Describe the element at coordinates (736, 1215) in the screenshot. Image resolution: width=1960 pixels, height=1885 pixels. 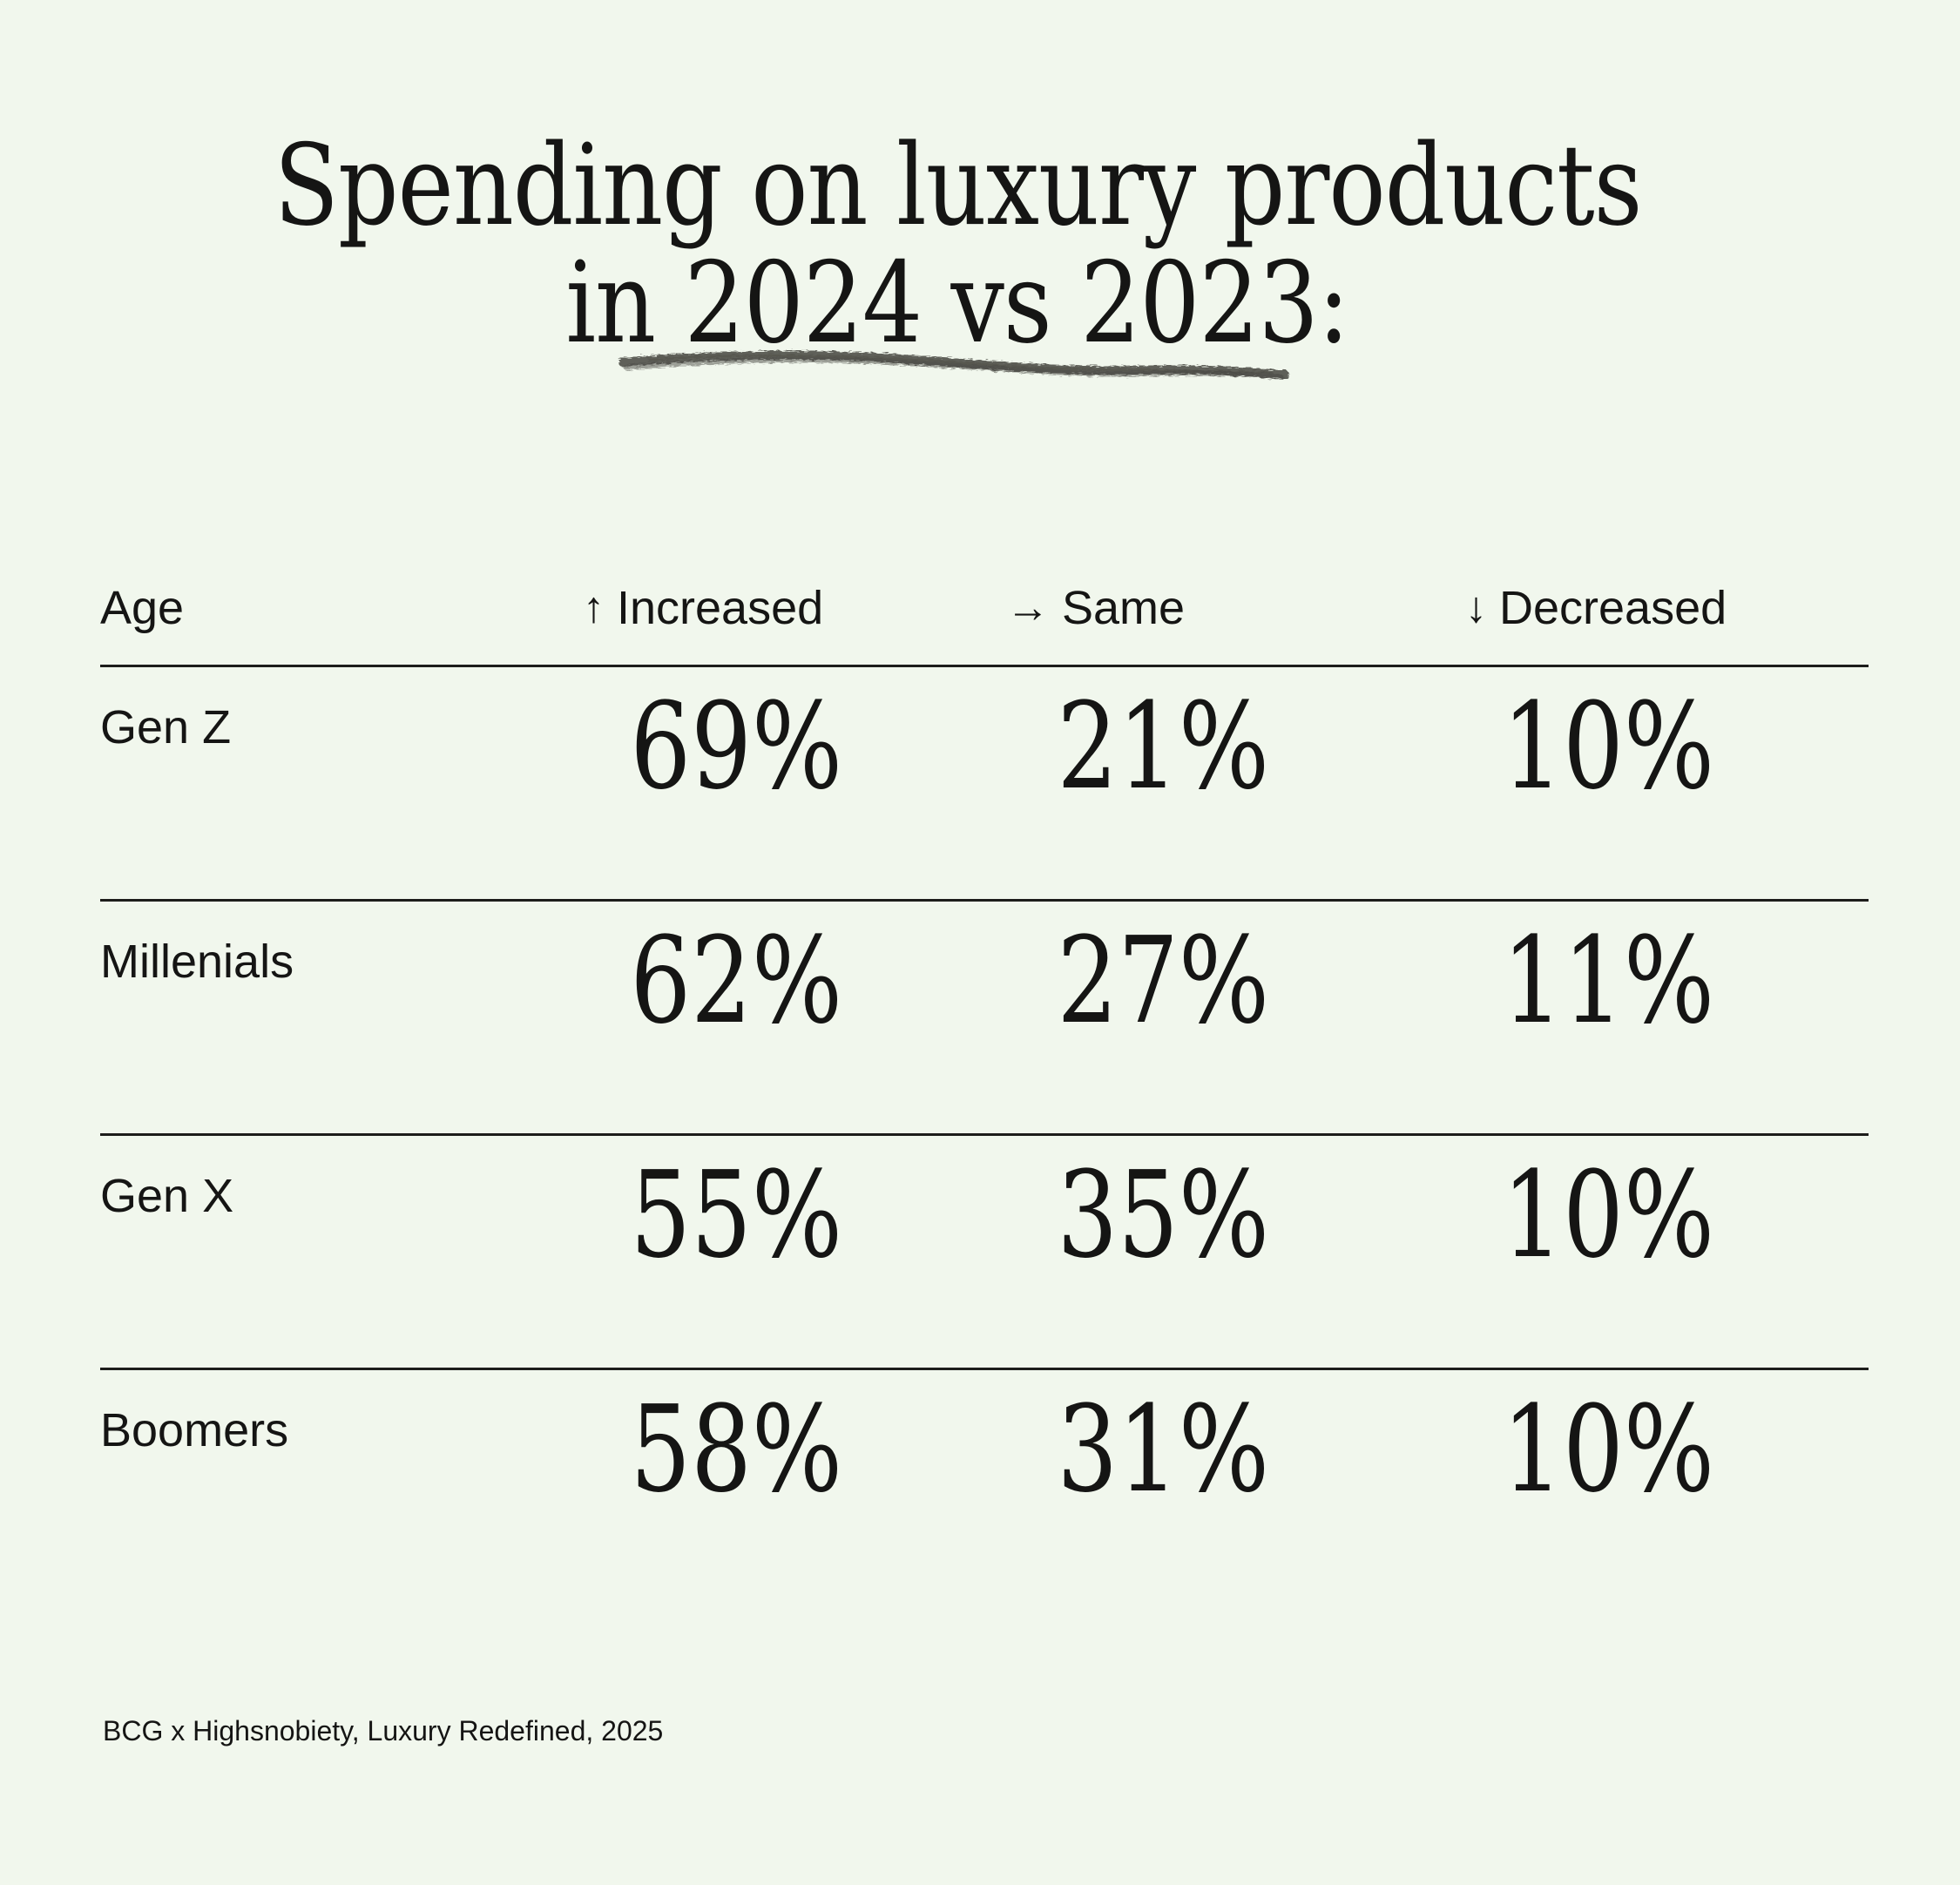
I see `cell-value: 55%` at that location.